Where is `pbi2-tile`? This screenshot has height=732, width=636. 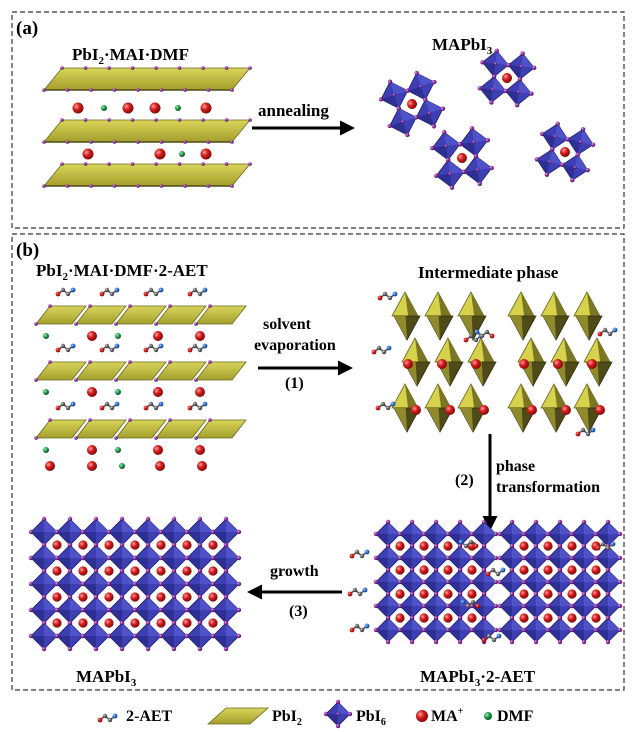 pbi2-tile is located at coordinates (181, 315).